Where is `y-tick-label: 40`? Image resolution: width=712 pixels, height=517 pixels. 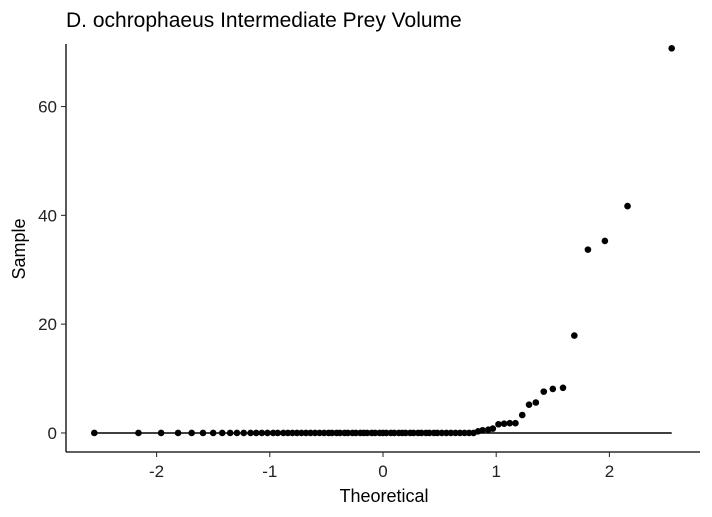 y-tick-label: 40 is located at coordinates (47, 215).